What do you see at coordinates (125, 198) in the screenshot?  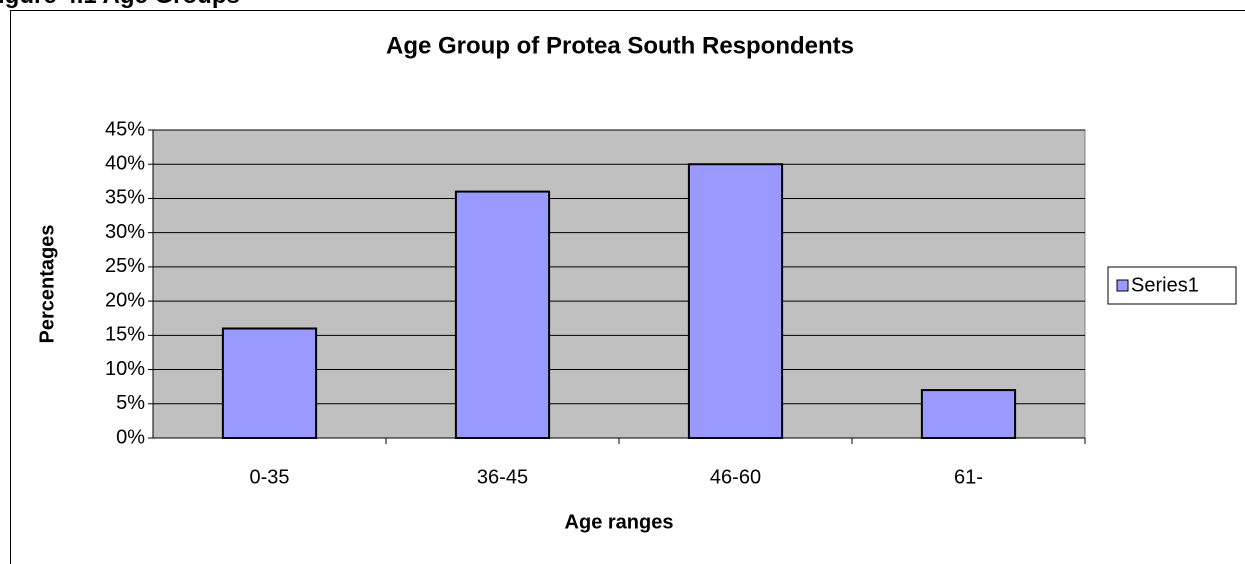 I see `y-tick-label: 35%` at bounding box center [125, 198].